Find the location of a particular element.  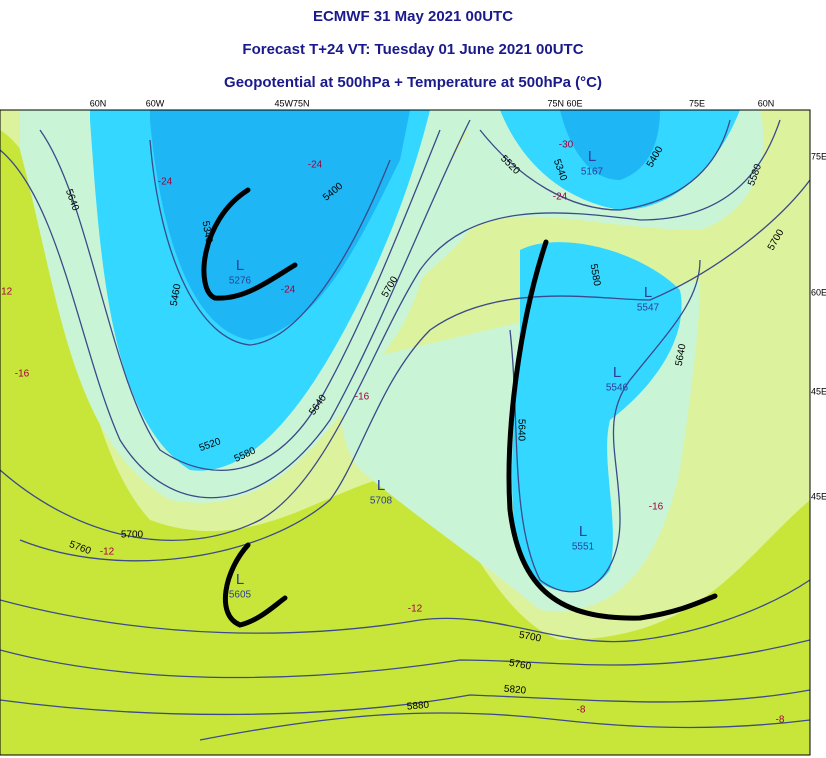

contour-label: 5460 is located at coordinates (176, 295).